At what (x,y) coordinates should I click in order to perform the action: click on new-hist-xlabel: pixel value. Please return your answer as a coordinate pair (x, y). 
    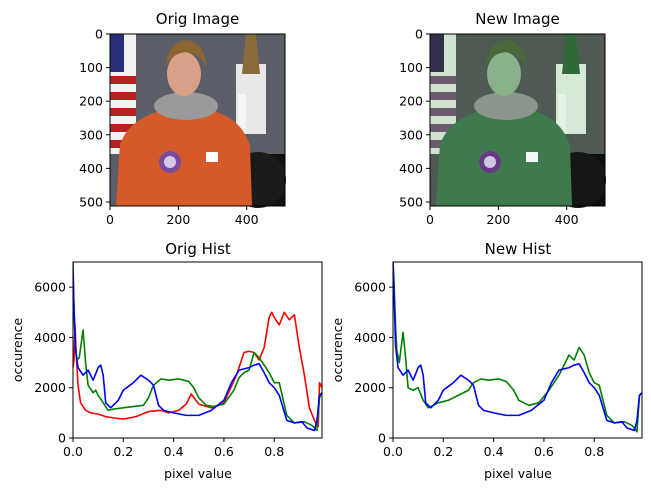
    Looking at the image, I should click on (518, 473).